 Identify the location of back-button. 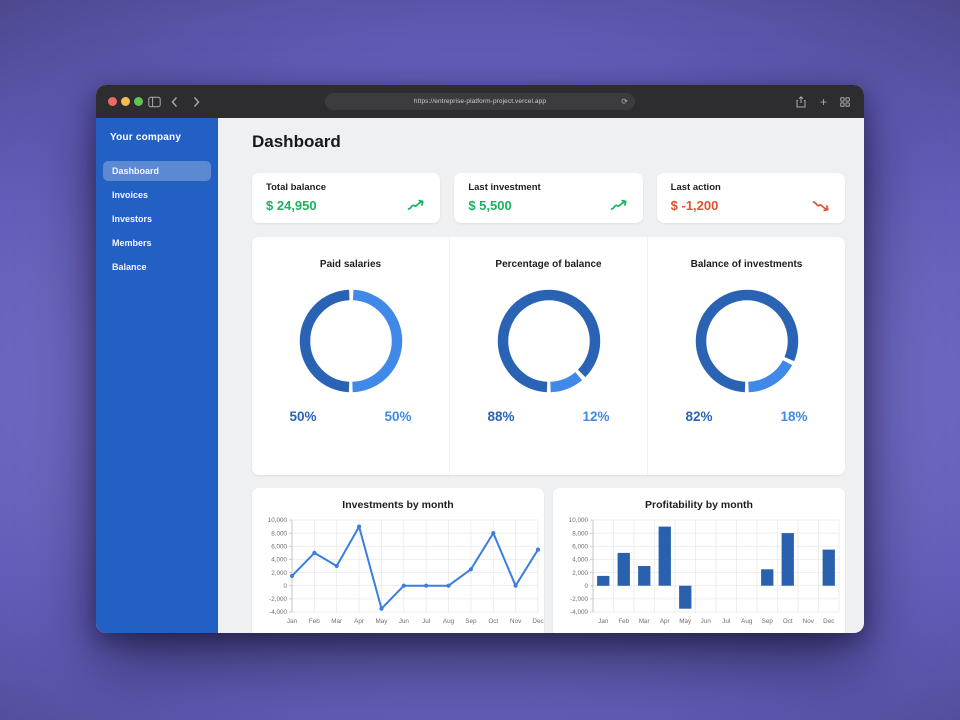
(174, 101).